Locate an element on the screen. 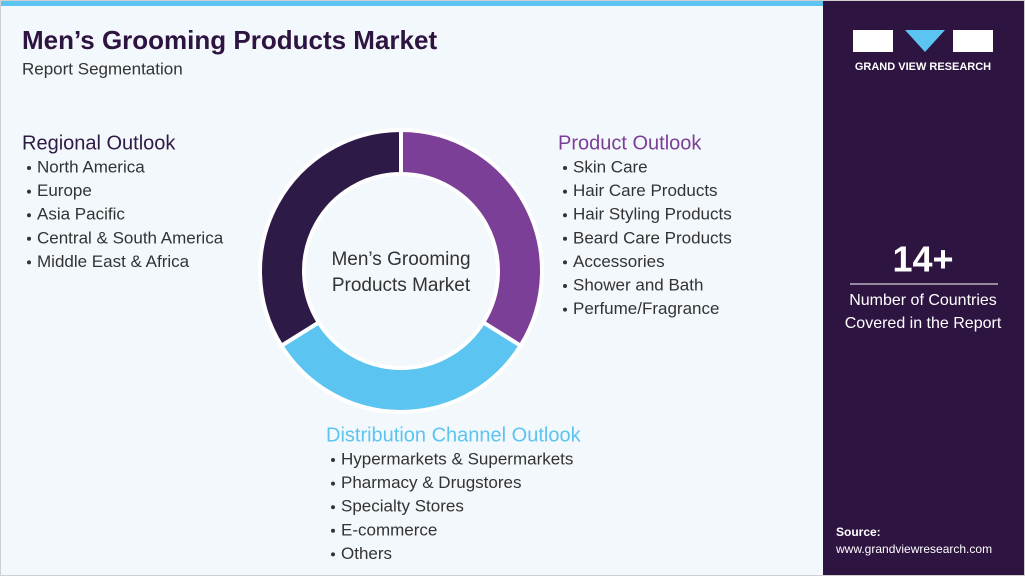 This screenshot has height=576, width=1025. donut is located at coordinates (401, 270).